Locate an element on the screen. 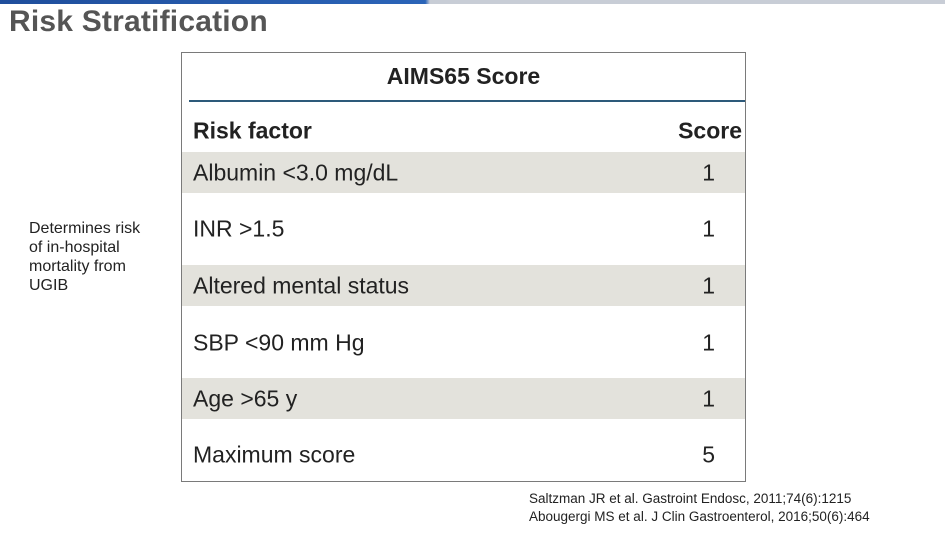  table-title: AIMS65 Score is located at coordinates (463, 76).